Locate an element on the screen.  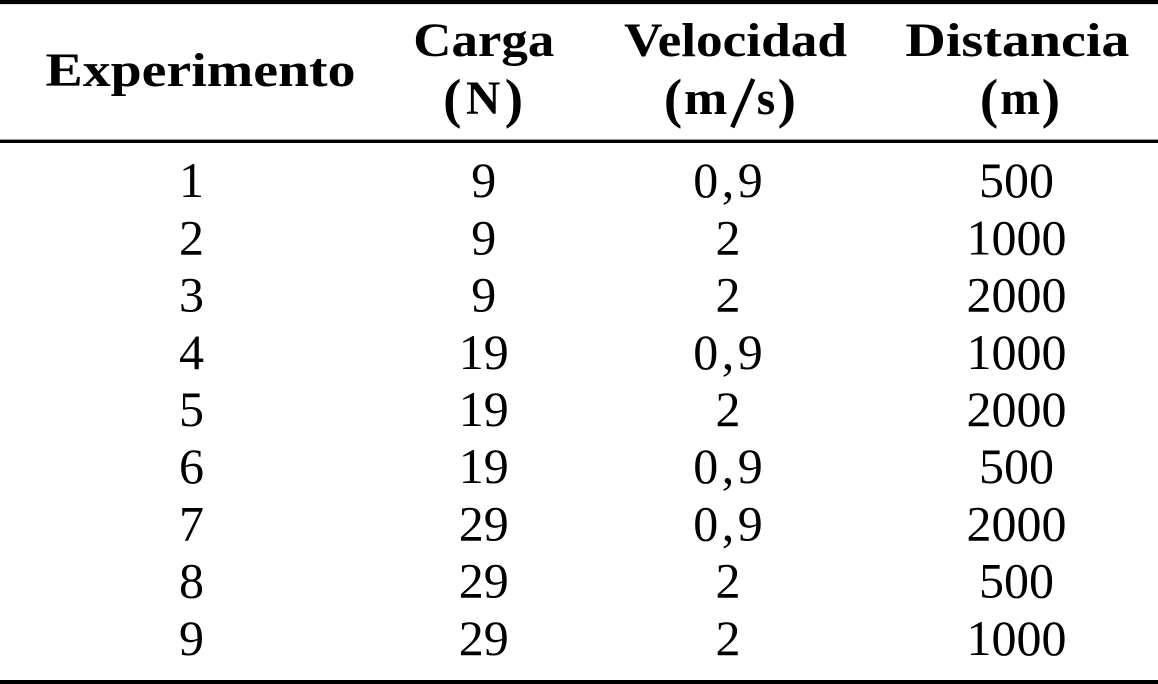
svg-text: (m) is located at coordinates (1021, 98).